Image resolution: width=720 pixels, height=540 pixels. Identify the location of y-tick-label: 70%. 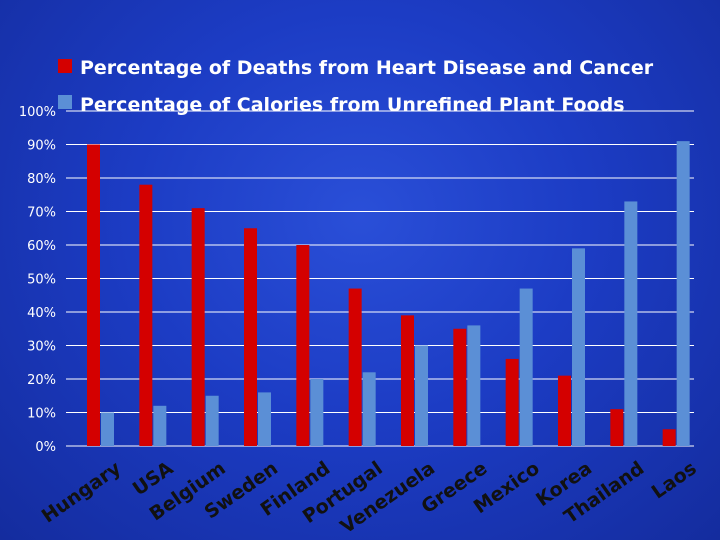
(41, 213).